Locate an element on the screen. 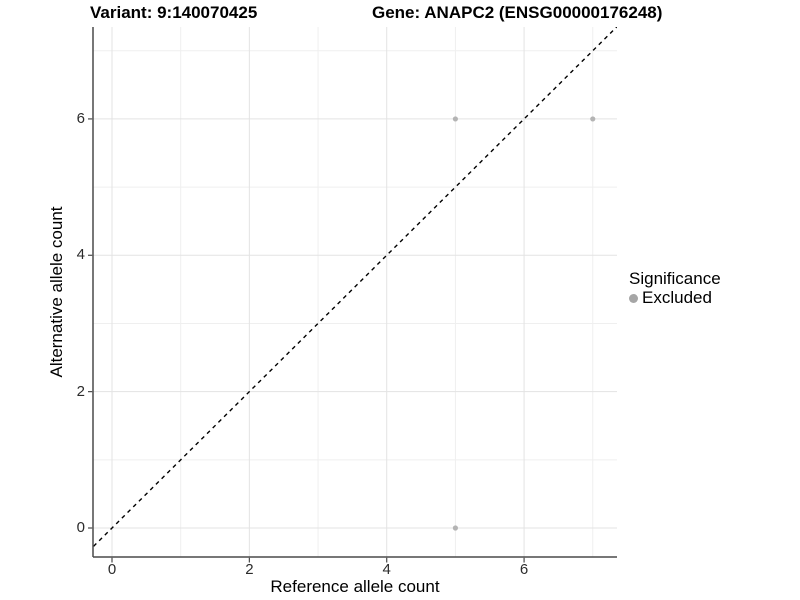 The width and height of the screenshot is (800, 600). legend-item-excluded: Excluded is located at coordinates (675, 298).